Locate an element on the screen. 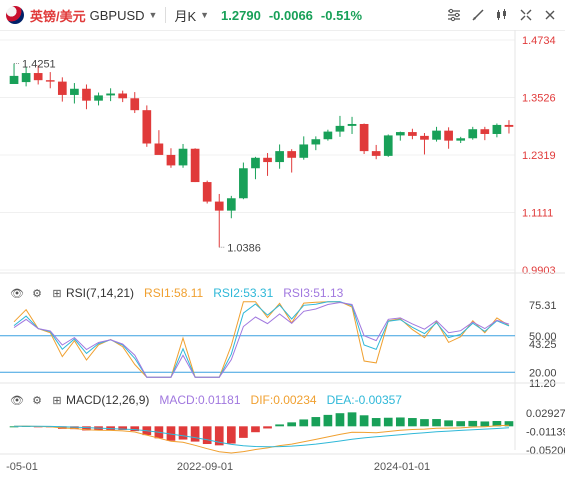  rsi-tick-label: 75.31 is located at coordinates (543, 306).